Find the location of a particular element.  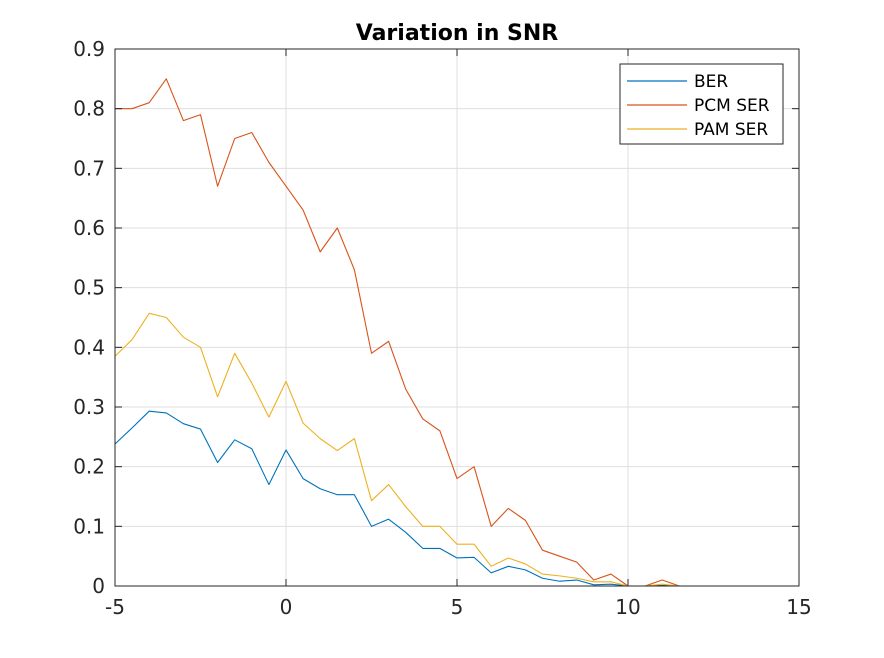

x-tick-label: -5 is located at coordinates (115, 607).